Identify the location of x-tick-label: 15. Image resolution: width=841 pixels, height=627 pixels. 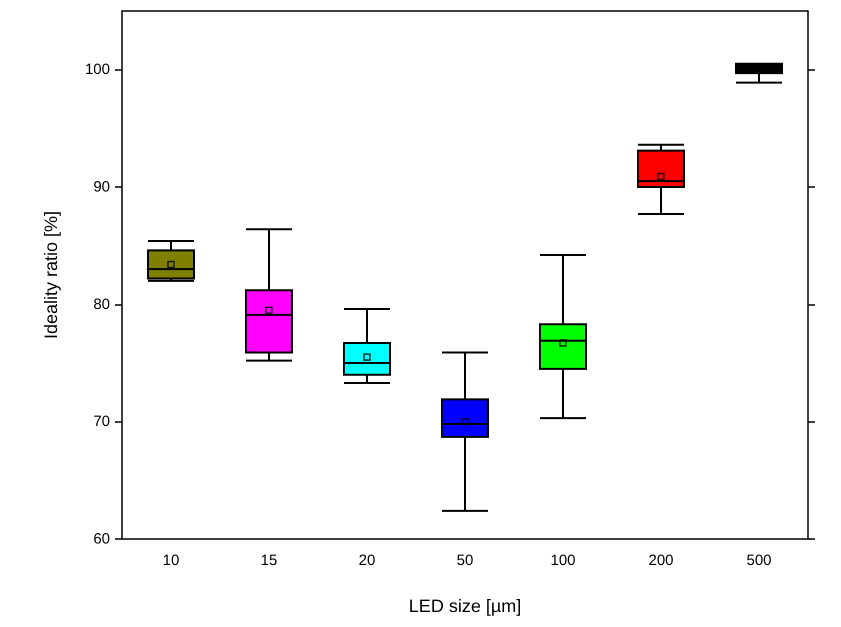
(269, 560).